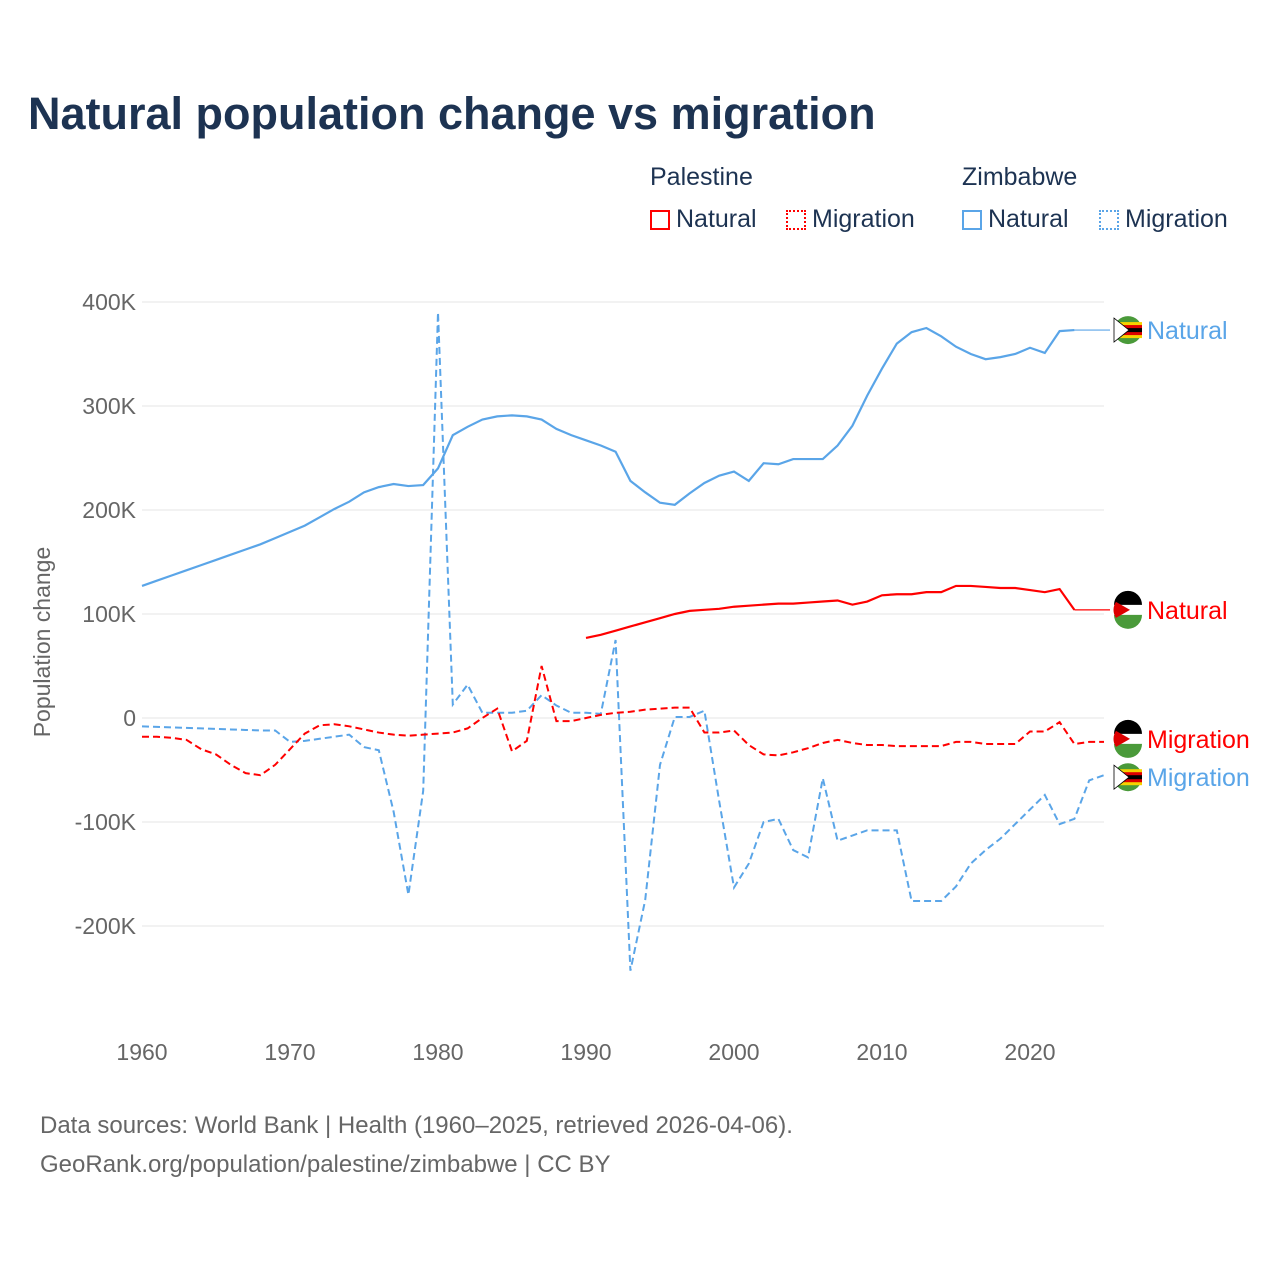 This screenshot has height=1280, width=1280. I want to click on x-tick-label: 1970, so click(289, 1052).